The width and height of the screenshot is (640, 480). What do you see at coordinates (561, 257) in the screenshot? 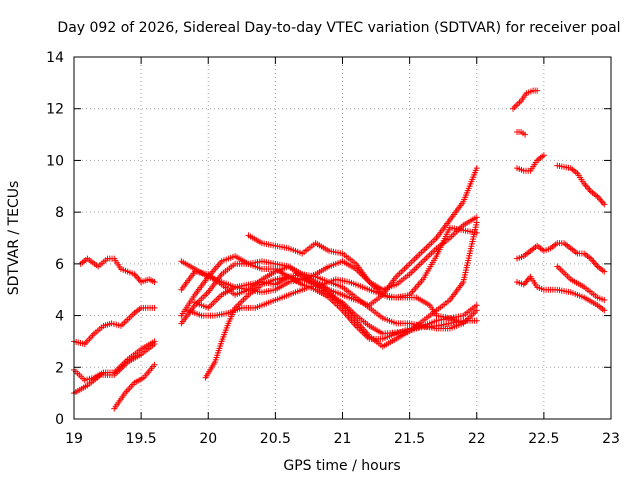
I see `series-s18` at bounding box center [561, 257].